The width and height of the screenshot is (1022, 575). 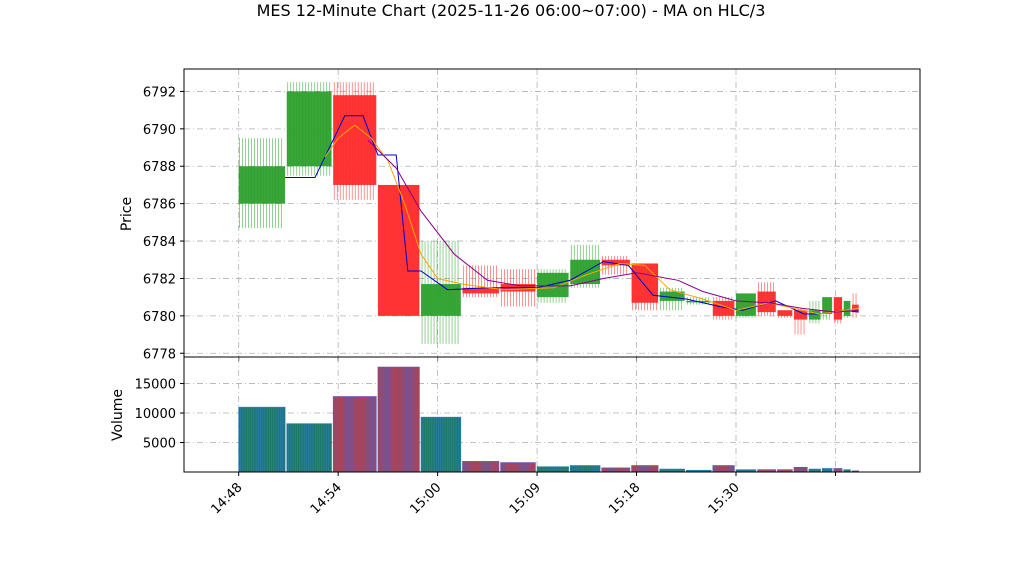 I want to click on x-tick-label: 14:54, so click(x=326, y=498).